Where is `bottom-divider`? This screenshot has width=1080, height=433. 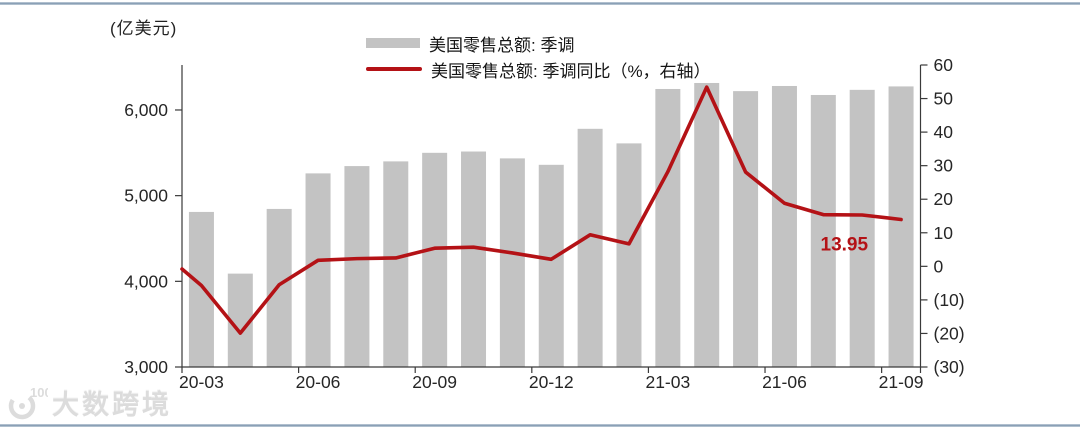 bottom-divider is located at coordinates (540, 425).